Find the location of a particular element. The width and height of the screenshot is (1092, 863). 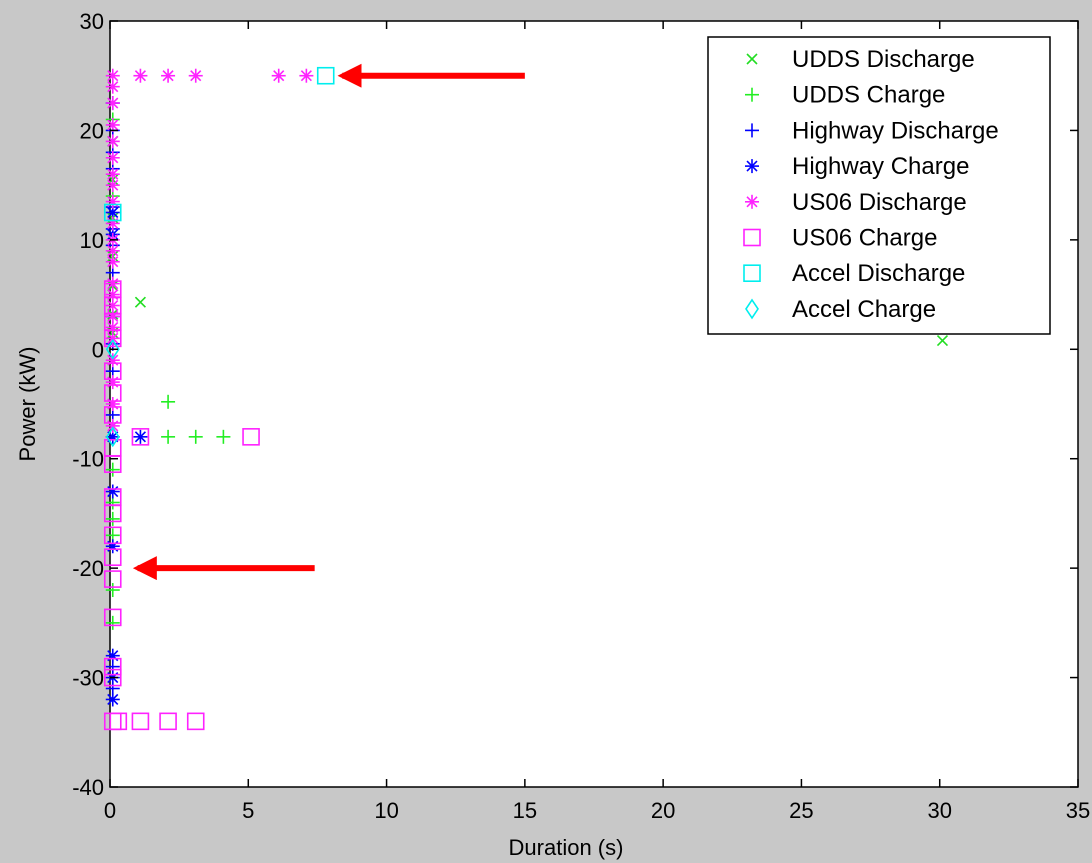

series-accel-discharge is located at coordinates (219, 144).